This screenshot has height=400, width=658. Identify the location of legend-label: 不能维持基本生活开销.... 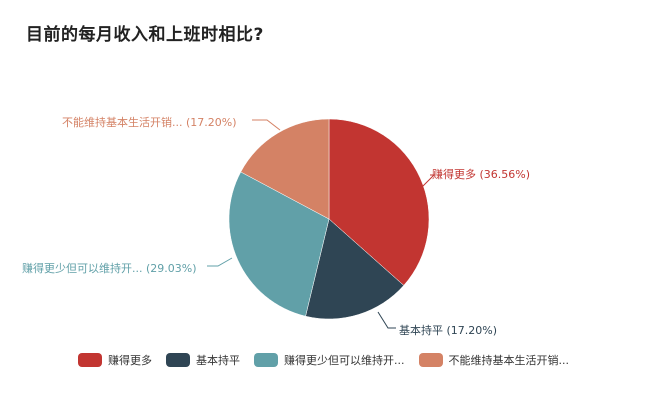
(509, 360).